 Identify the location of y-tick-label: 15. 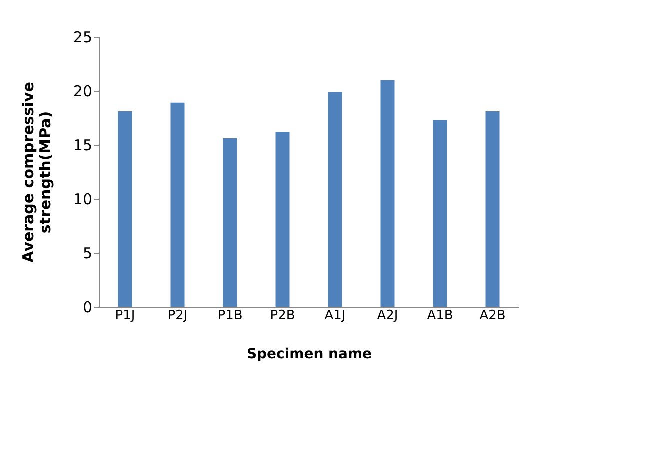
(82, 145).